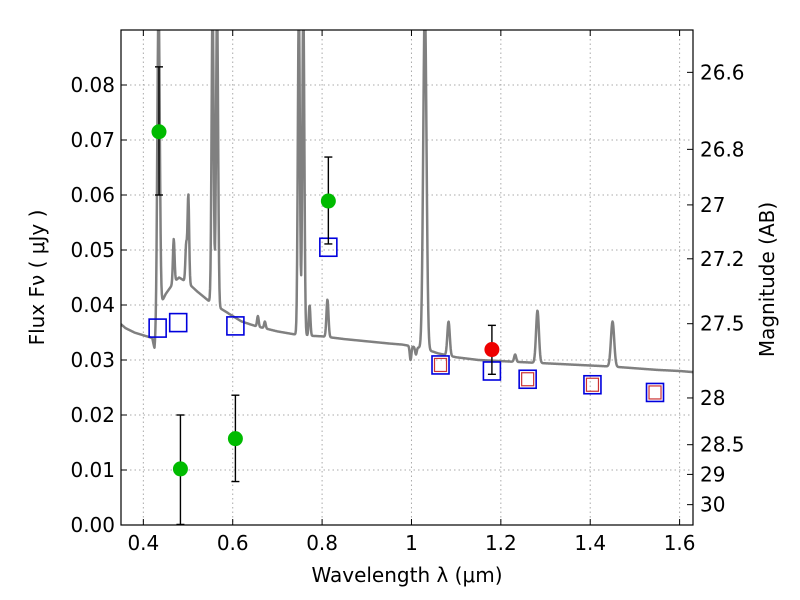 The width and height of the screenshot is (800, 600). Describe the element at coordinates (712, 205) in the screenshot. I see `mag-tick-label: 27` at that location.